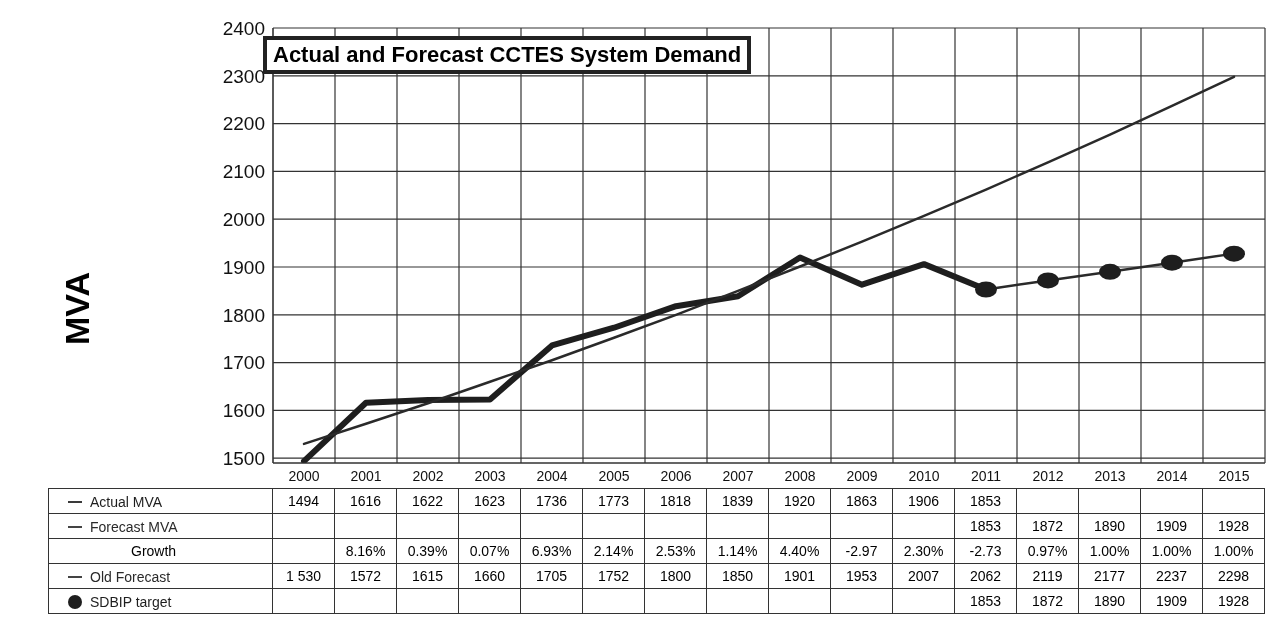 This screenshot has width=1282, height=630. What do you see at coordinates (243, 76) in the screenshot?
I see `y-tick-label: 2300` at bounding box center [243, 76].